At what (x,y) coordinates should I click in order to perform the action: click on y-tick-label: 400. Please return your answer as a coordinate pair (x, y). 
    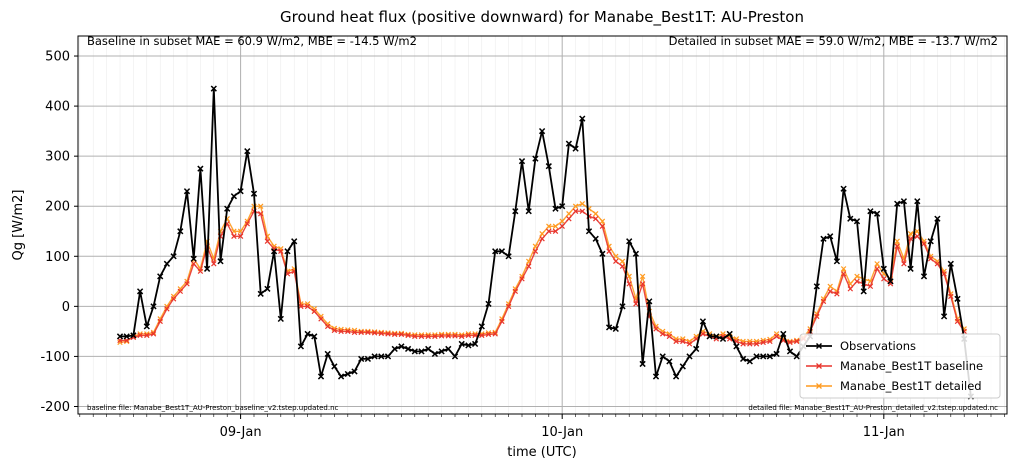
    Looking at the image, I should click on (57, 107).